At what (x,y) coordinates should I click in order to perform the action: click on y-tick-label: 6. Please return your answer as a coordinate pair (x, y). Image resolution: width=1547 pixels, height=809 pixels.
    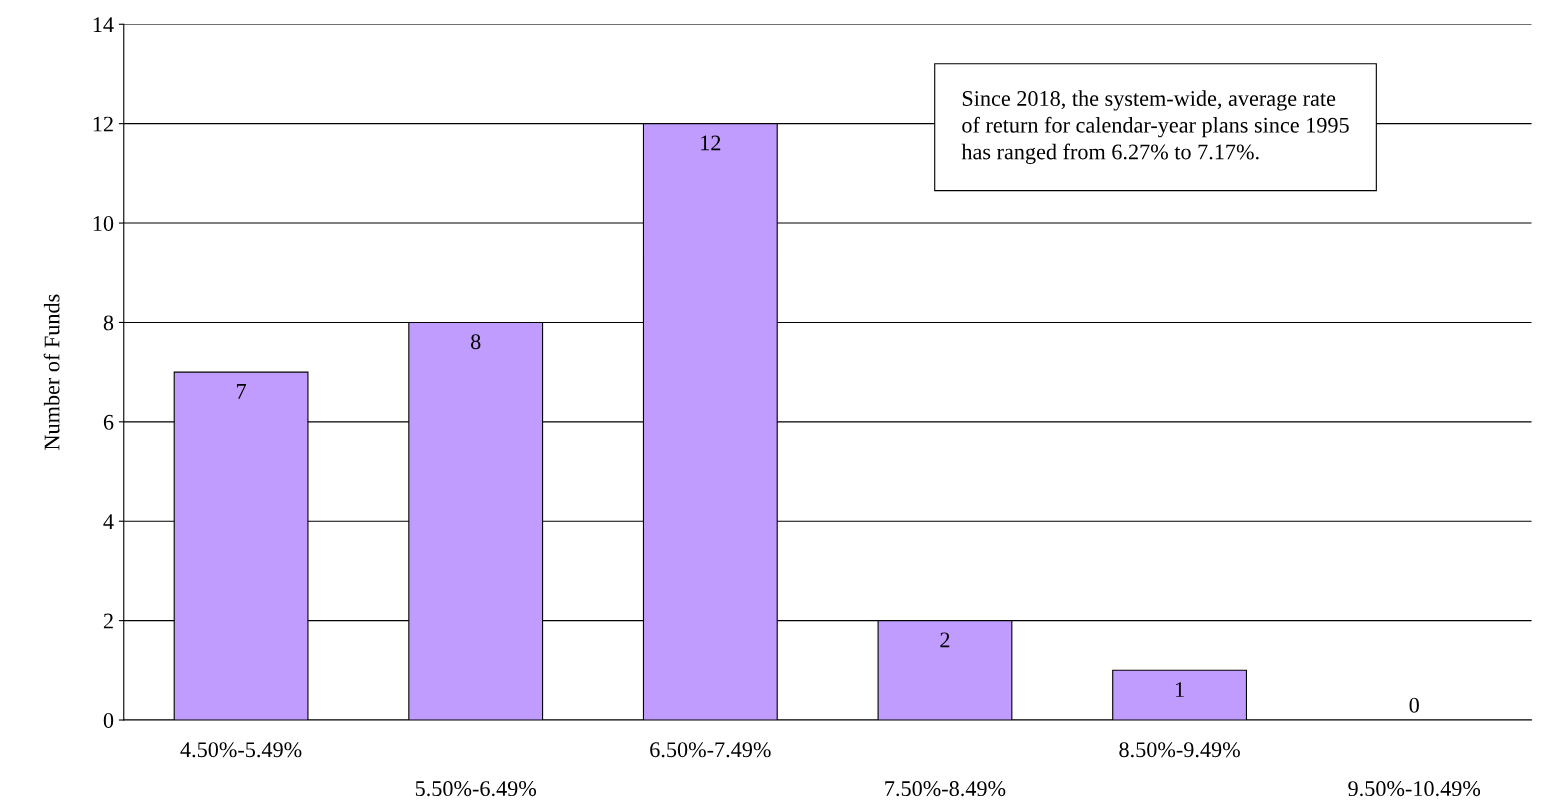
    Looking at the image, I should click on (108, 422).